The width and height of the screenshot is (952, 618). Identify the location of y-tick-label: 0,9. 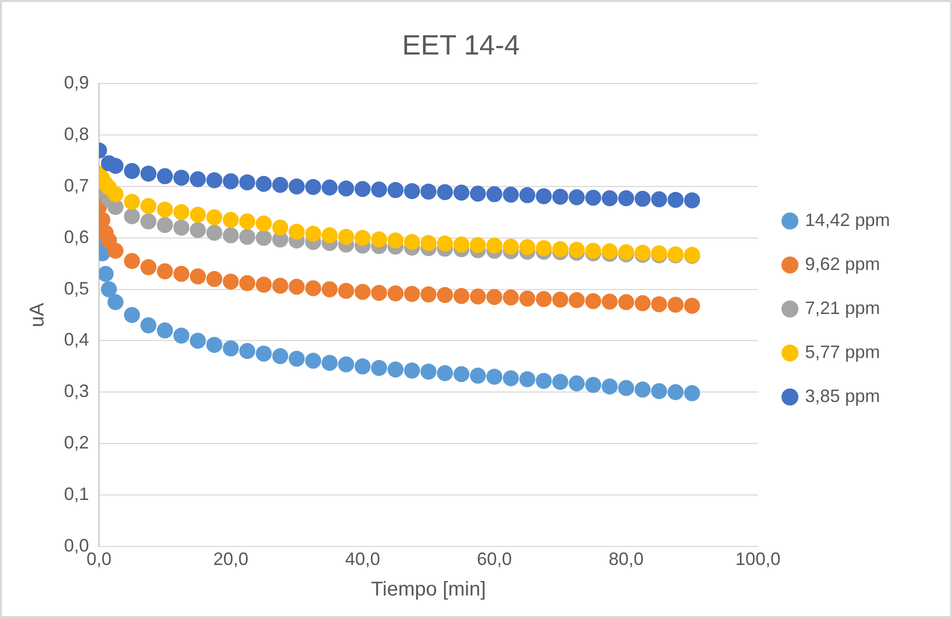
(77, 82).